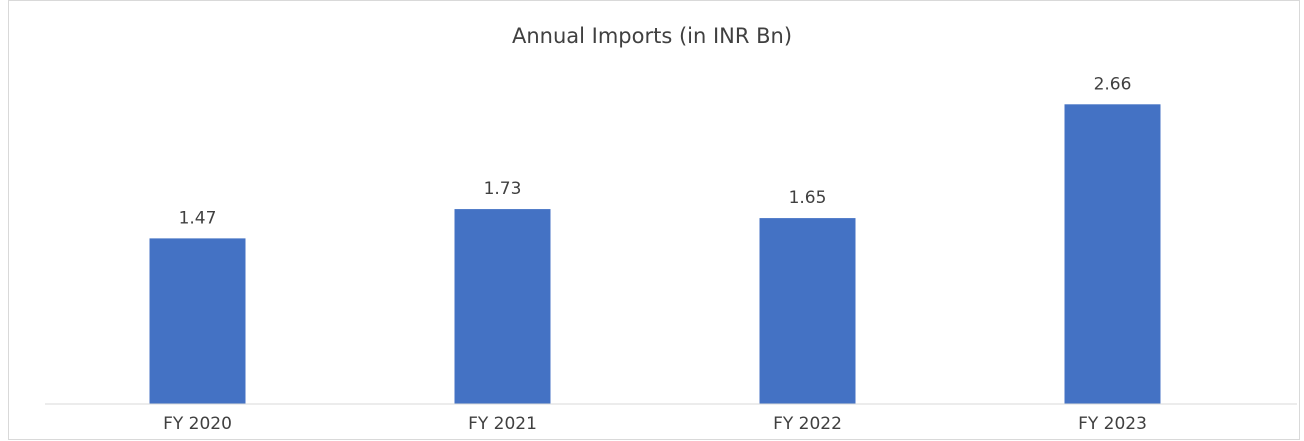  Describe the element at coordinates (197, 424) in the screenshot. I see `x-tick-label: FY 2020` at that location.